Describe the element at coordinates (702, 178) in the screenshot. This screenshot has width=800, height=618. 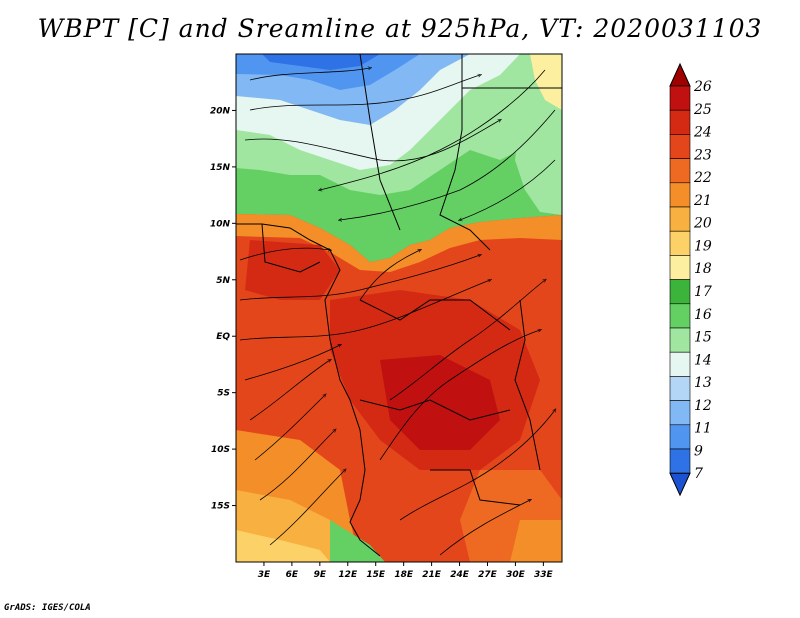
I see `colorbar-level-label: 22` at that location.